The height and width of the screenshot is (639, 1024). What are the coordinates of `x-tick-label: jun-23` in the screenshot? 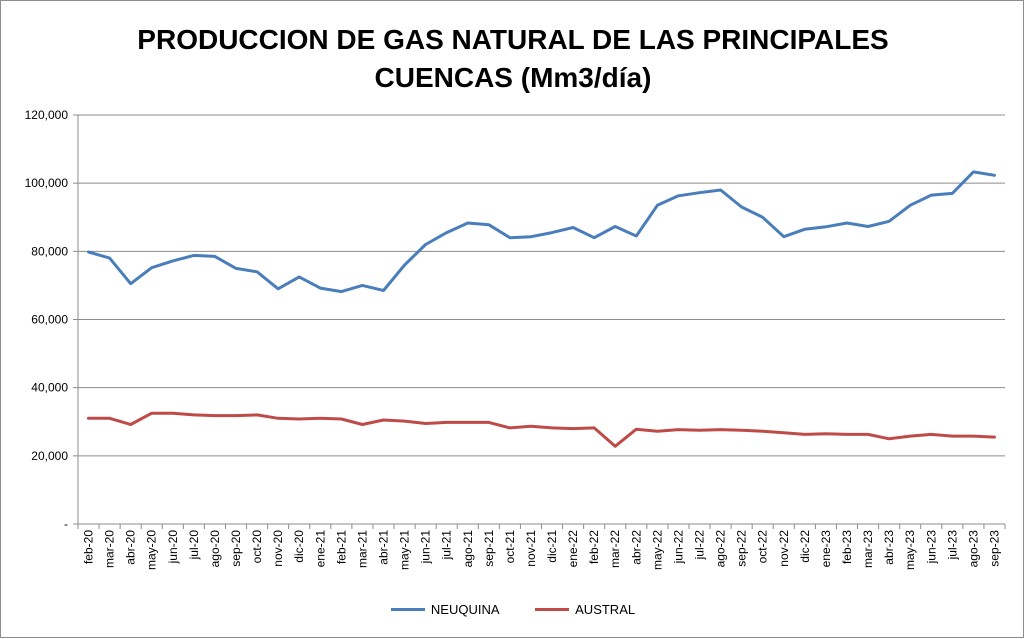 It's located at (931, 547).